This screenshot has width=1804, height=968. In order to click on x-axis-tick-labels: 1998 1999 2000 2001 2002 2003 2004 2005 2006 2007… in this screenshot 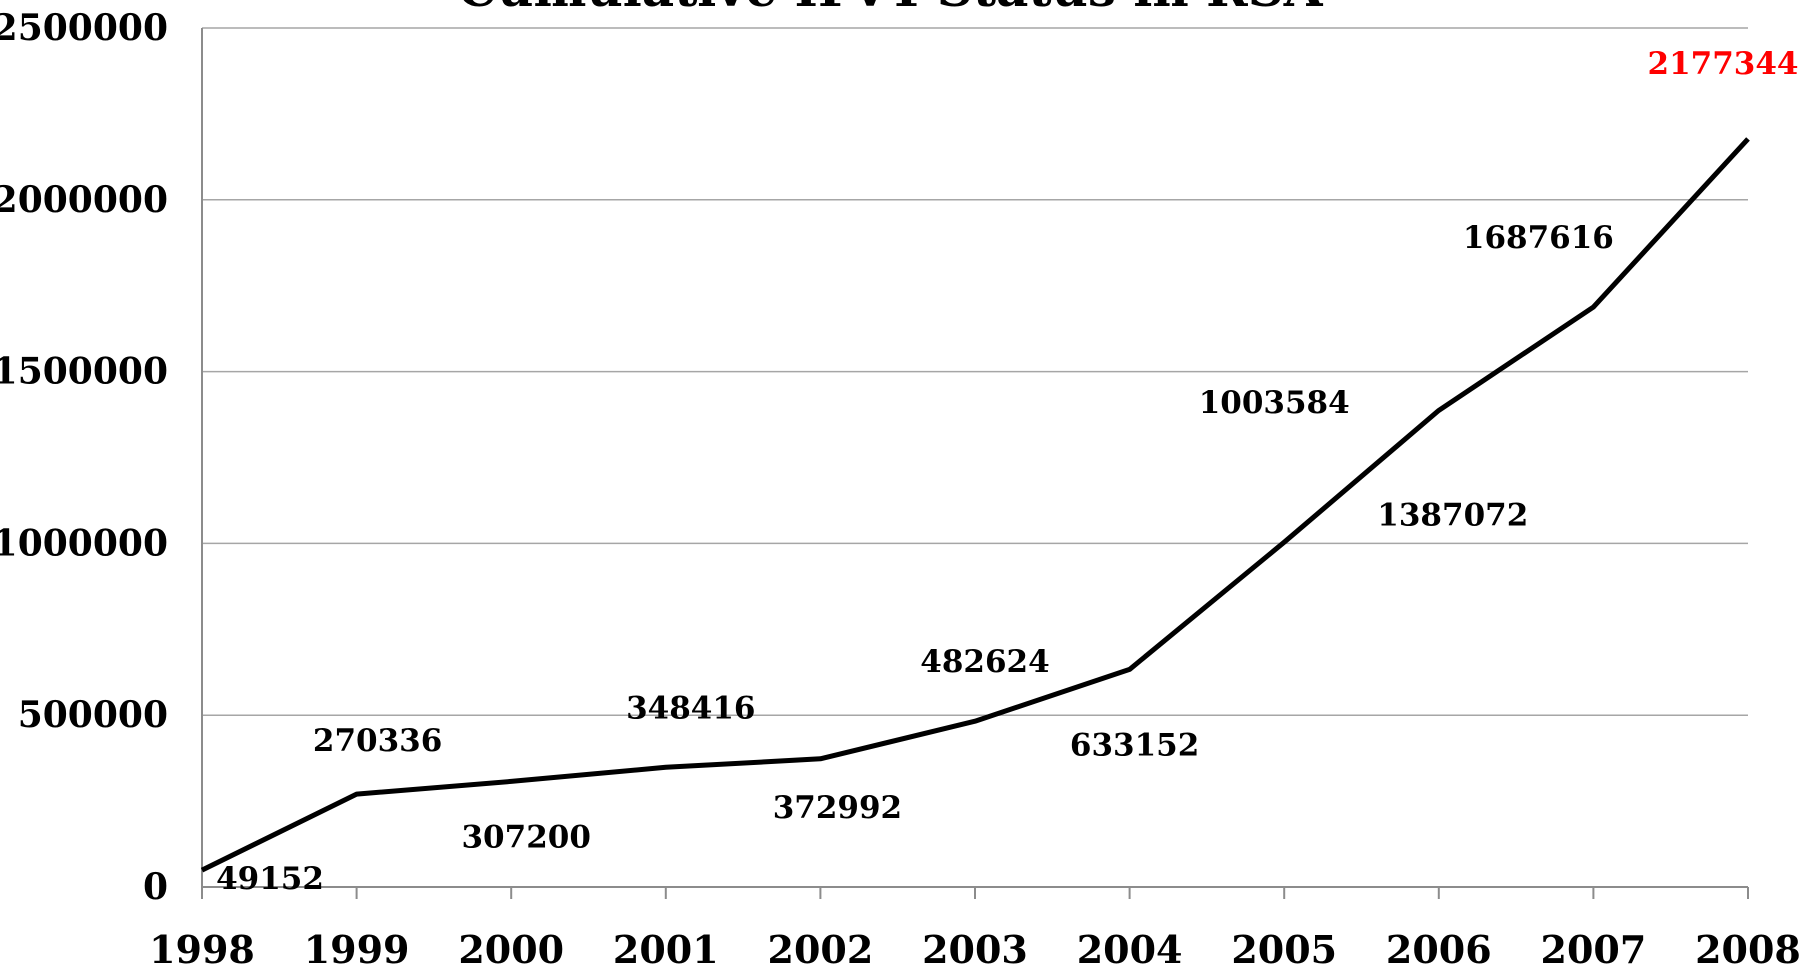, I will do `click(975, 947)`.